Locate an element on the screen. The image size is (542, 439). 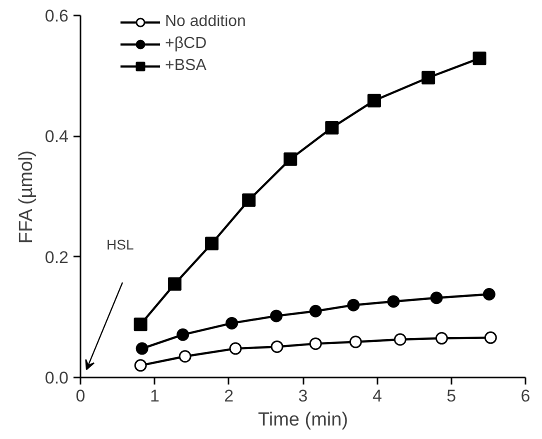
y-axis-title: FFA (µmol) is located at coordinates (26, 197).